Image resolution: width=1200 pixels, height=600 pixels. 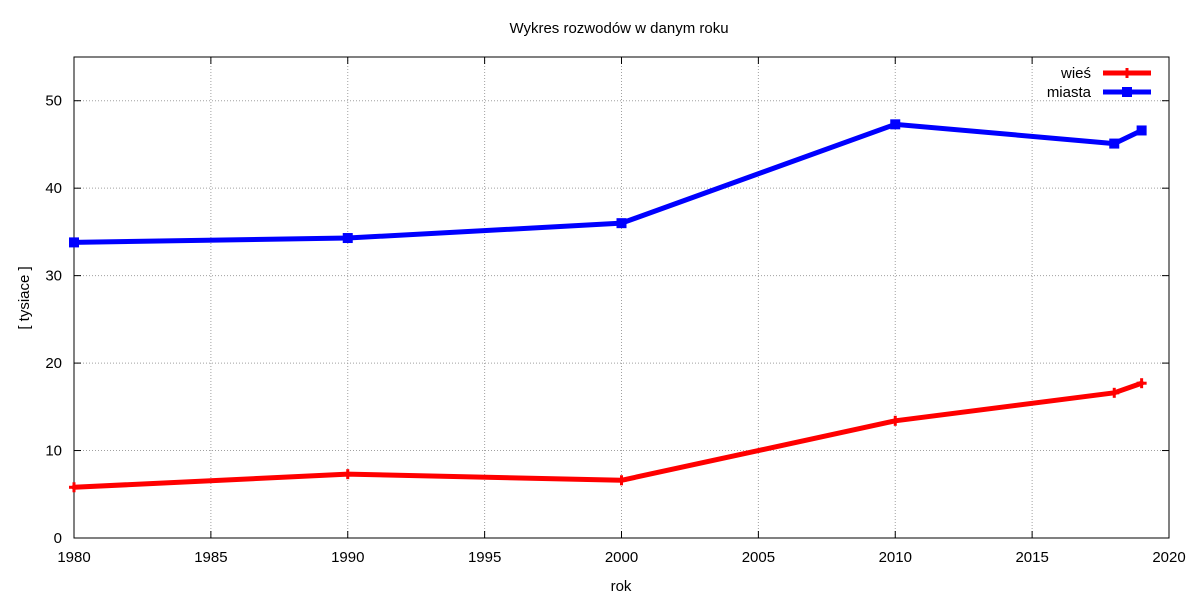 What do you see at coordinates (73, 557) in the screenshot?
I see `x-tick-label: 1980` at bounding box center [73, 557].